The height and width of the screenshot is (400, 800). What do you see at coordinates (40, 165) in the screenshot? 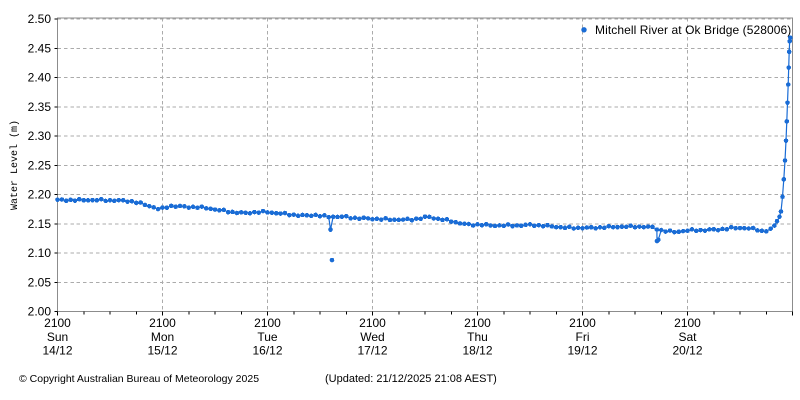
I see `svg-text: 2.25` at bounding box center [40, 165].